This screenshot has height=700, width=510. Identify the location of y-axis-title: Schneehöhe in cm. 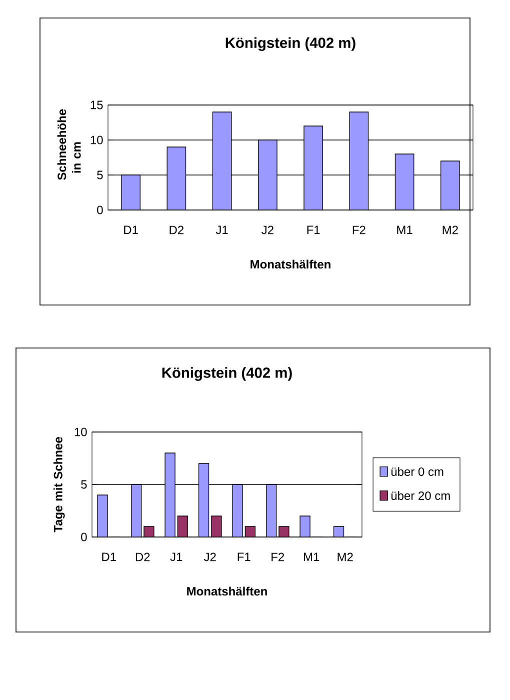
(69, 144).